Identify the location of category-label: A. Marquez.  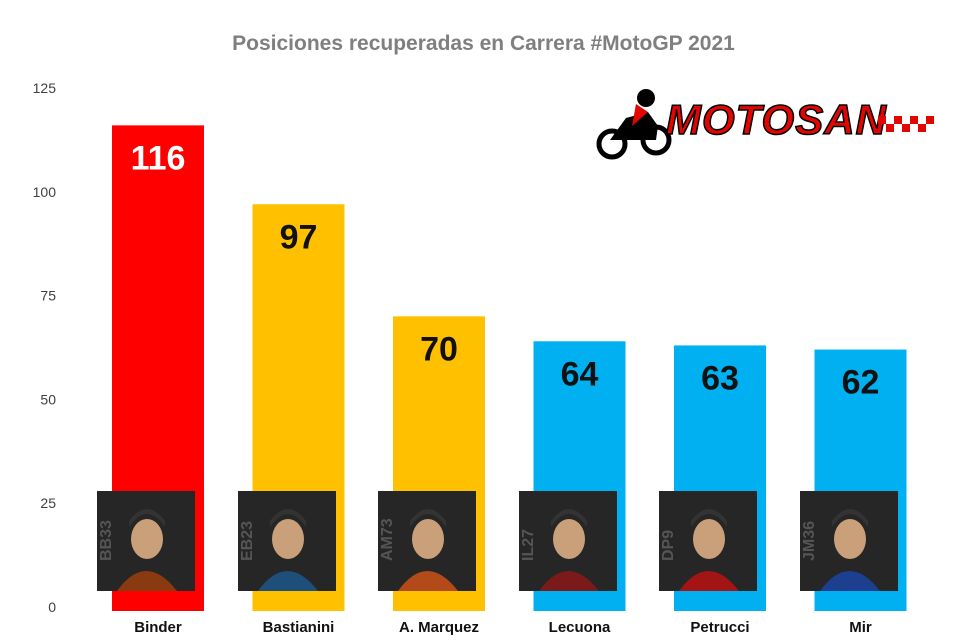
(439, 627).